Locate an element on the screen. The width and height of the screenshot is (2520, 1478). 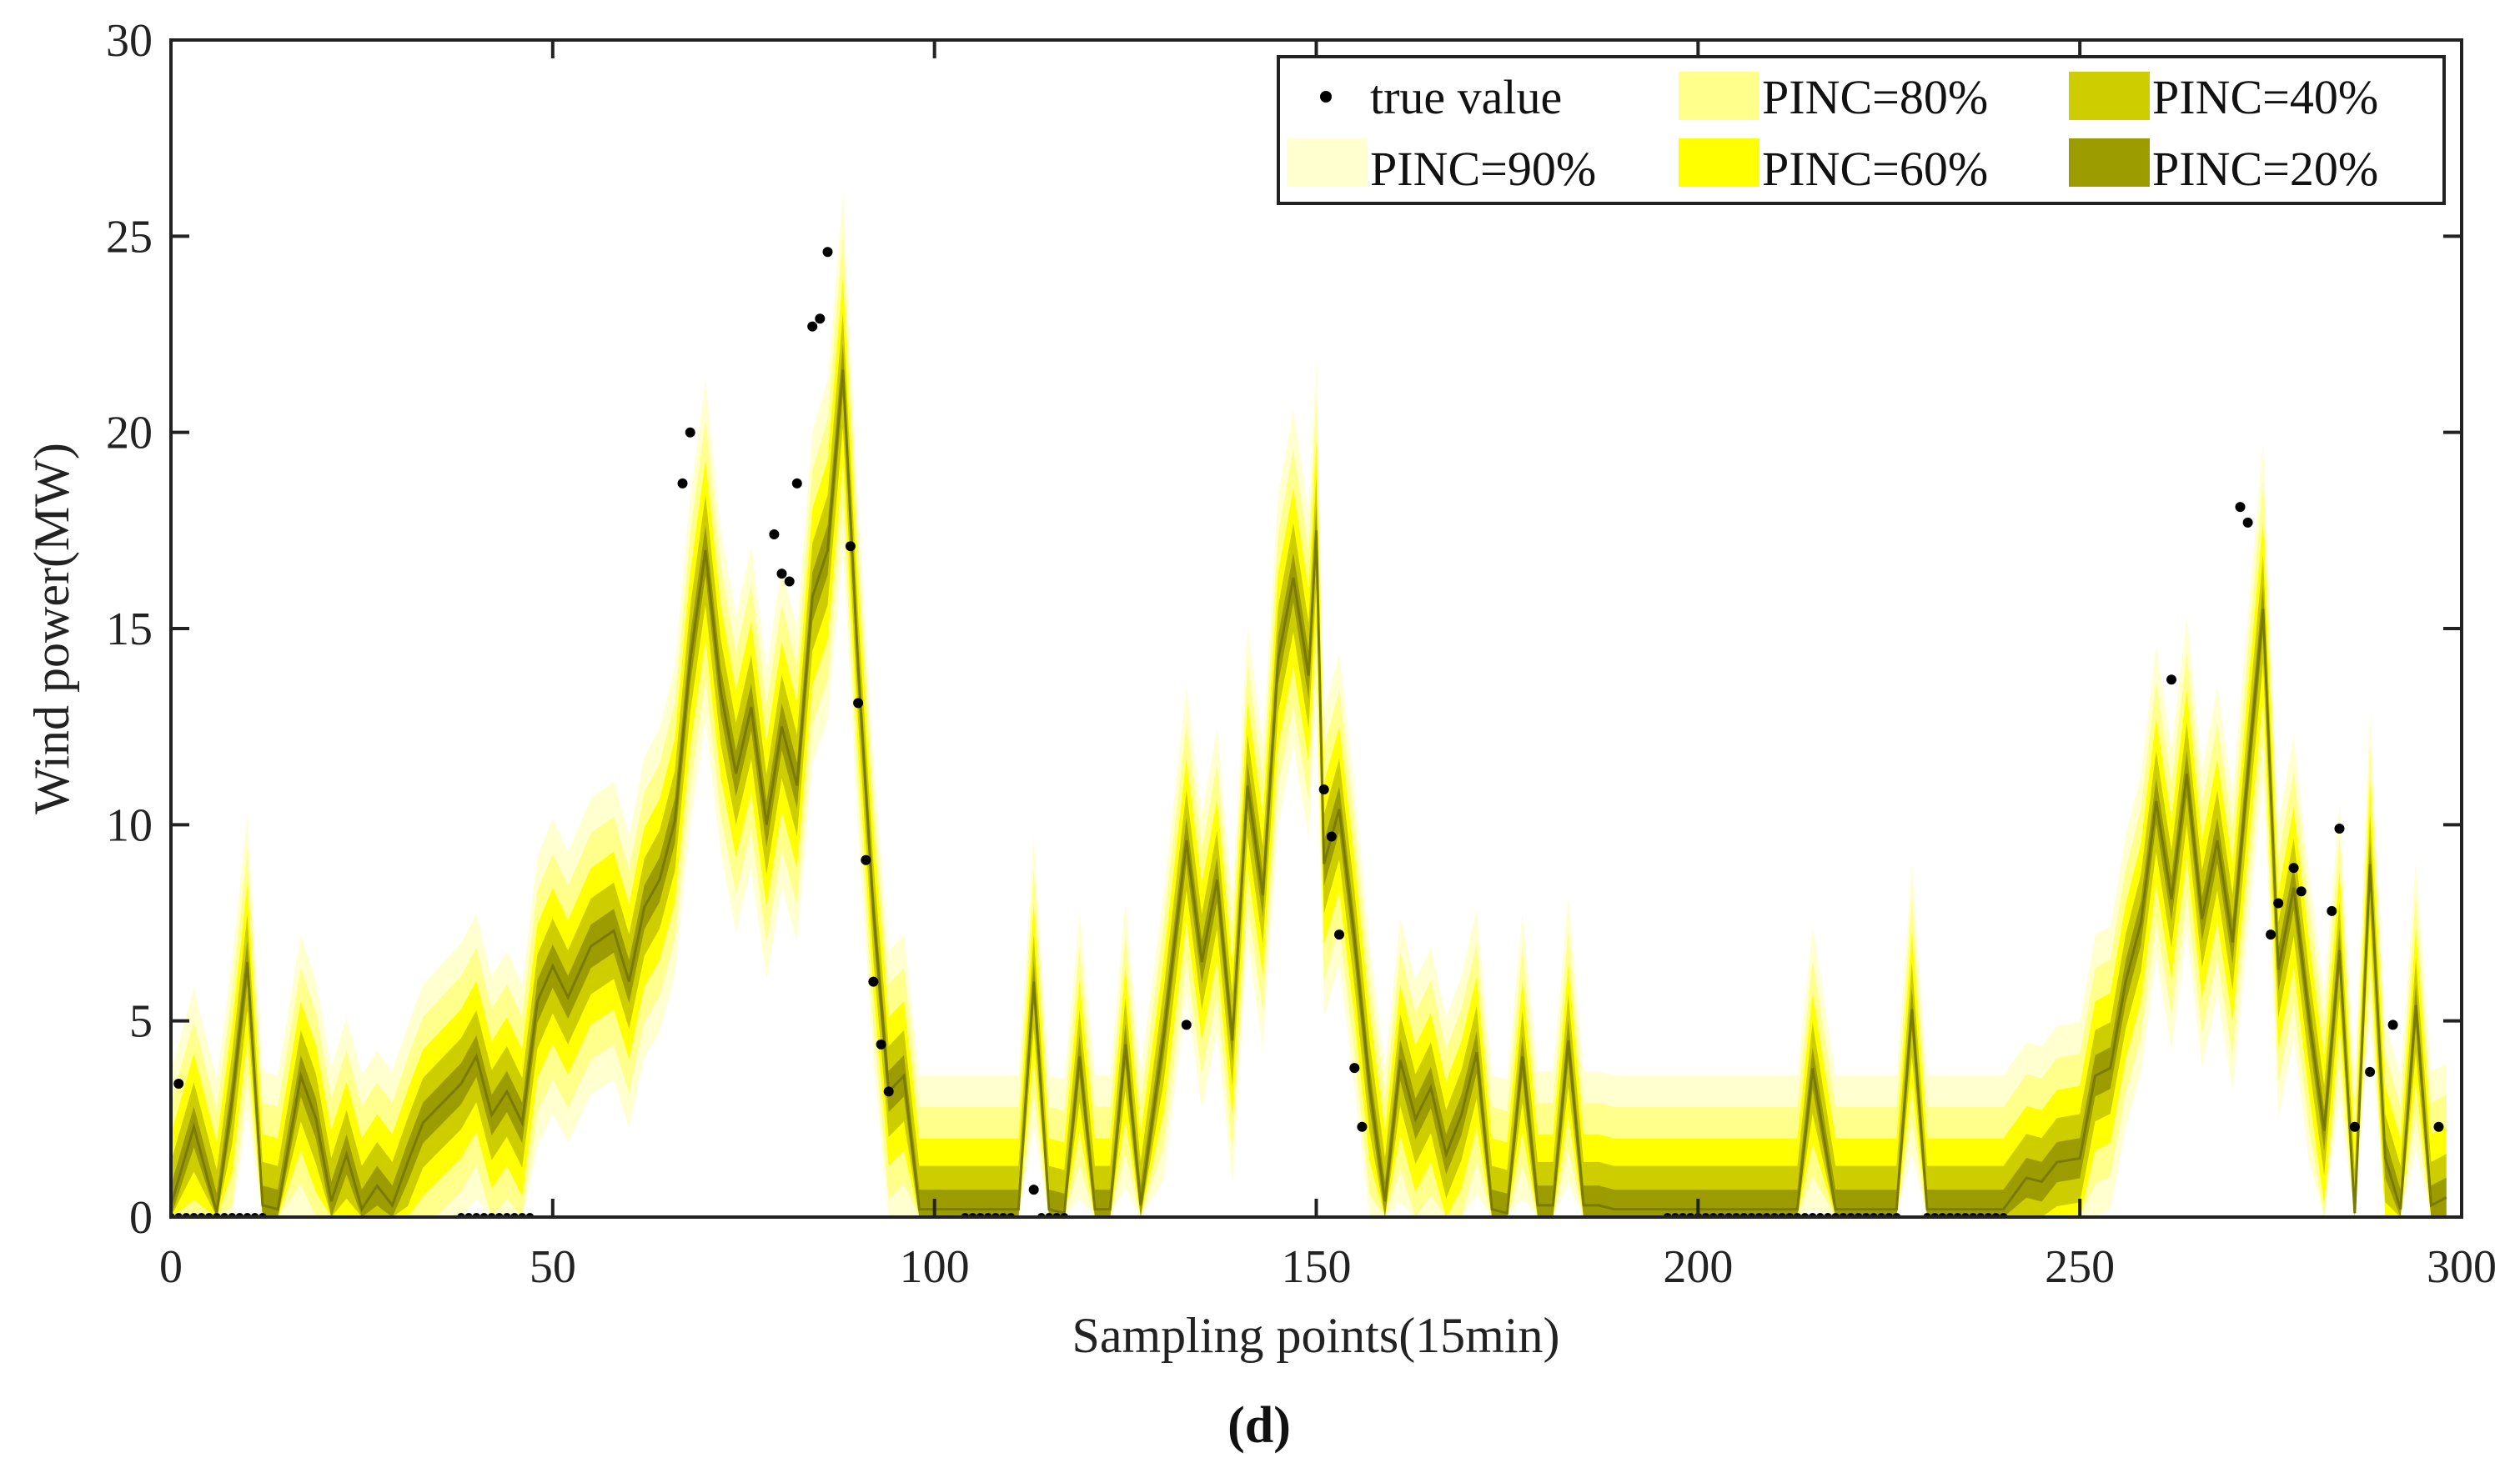
y-tick-label: 0 is located at coordinates (141, 1218).